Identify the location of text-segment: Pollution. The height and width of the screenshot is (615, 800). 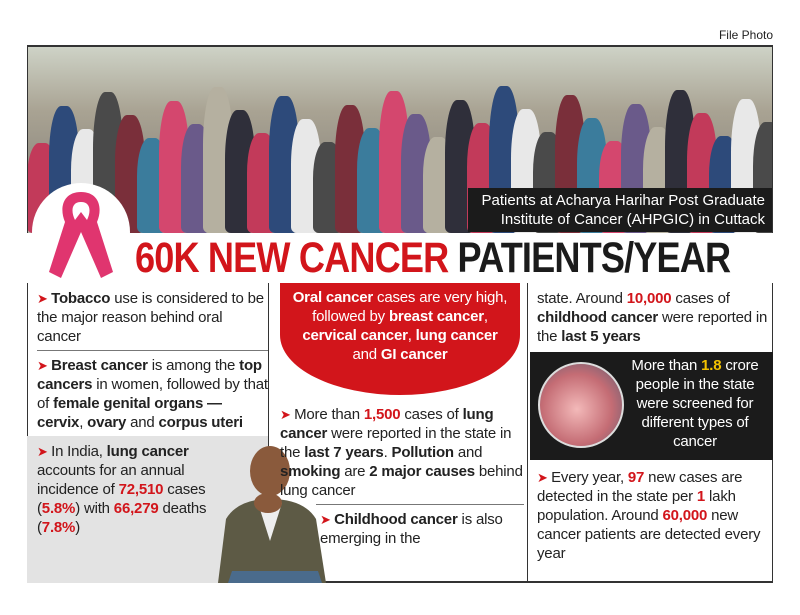
(423, 452).